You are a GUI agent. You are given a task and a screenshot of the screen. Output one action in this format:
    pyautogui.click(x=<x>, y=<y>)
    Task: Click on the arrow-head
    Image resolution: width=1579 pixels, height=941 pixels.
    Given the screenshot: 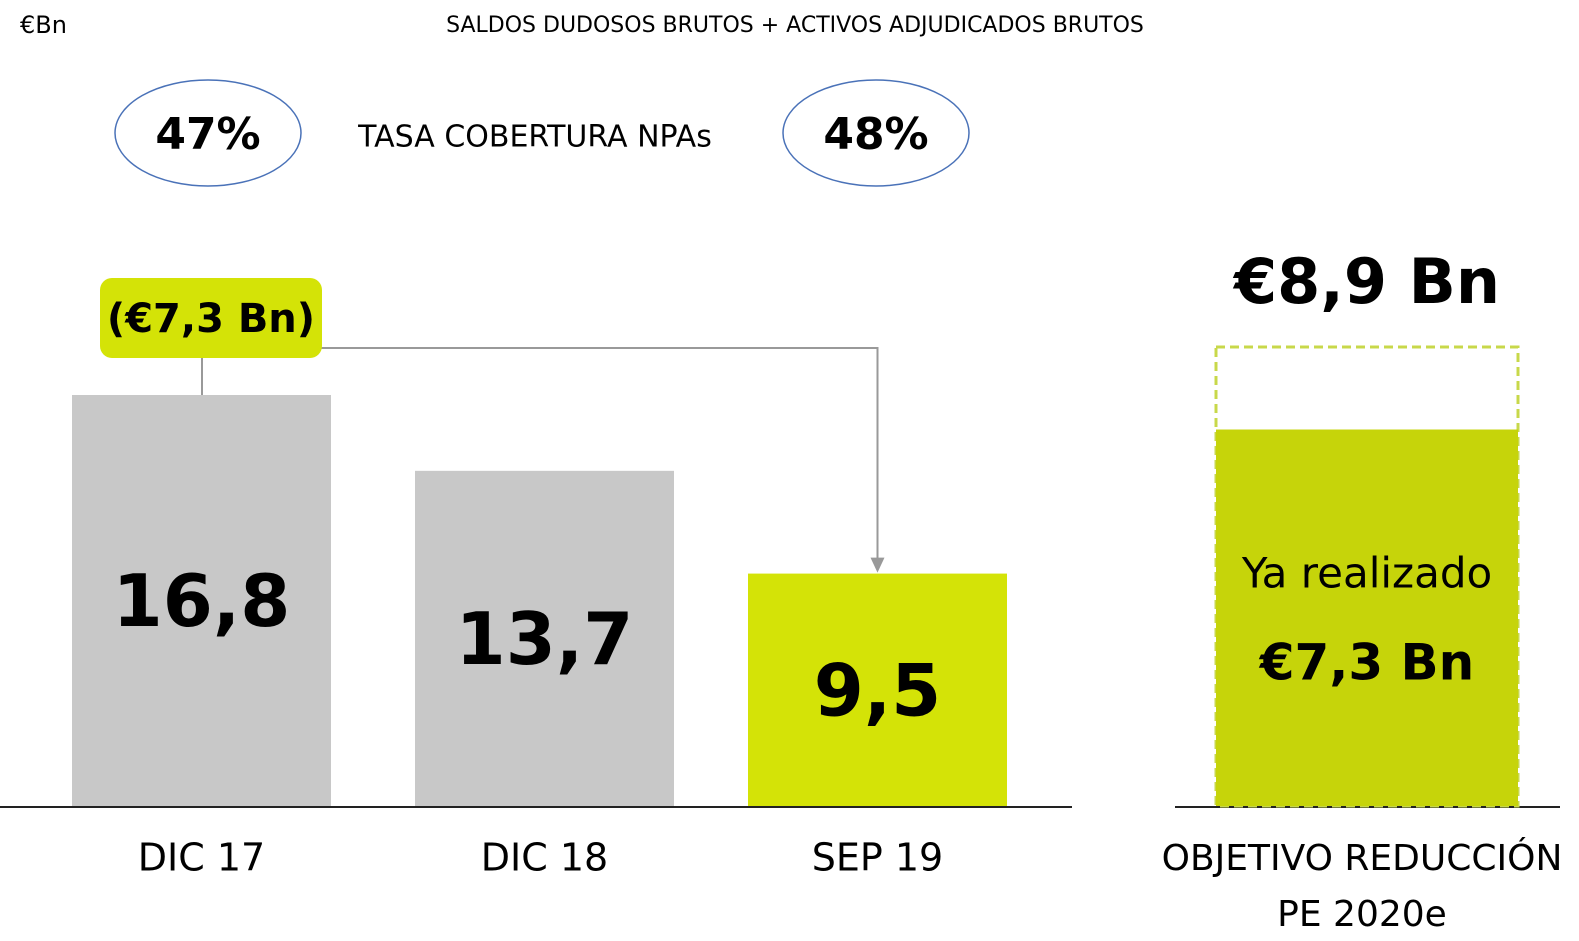 What is the action you would take?
    pyautogui.click(x=877, y=565)
    